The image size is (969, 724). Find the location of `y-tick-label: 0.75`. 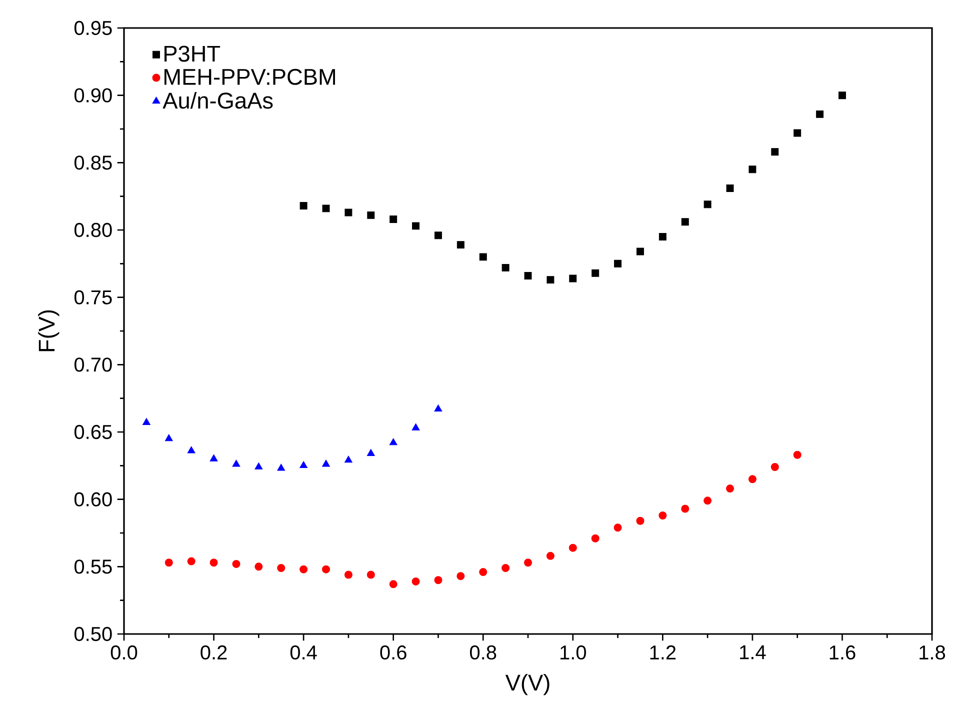

y-tick-label: 0.75 is located at coordinates (93, 297).